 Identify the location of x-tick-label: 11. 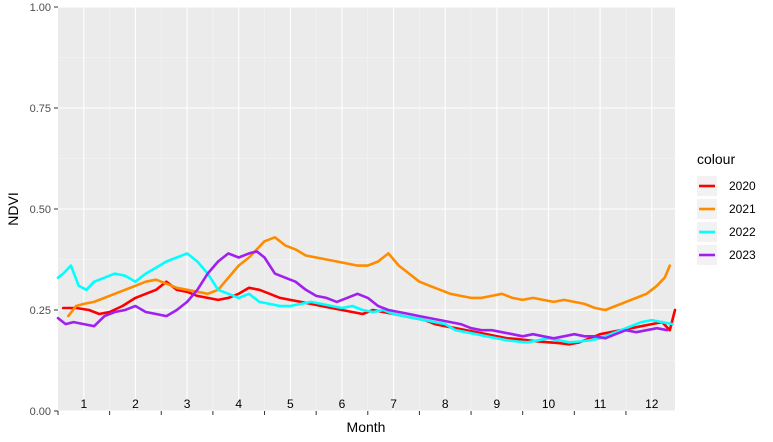
(600, 404).